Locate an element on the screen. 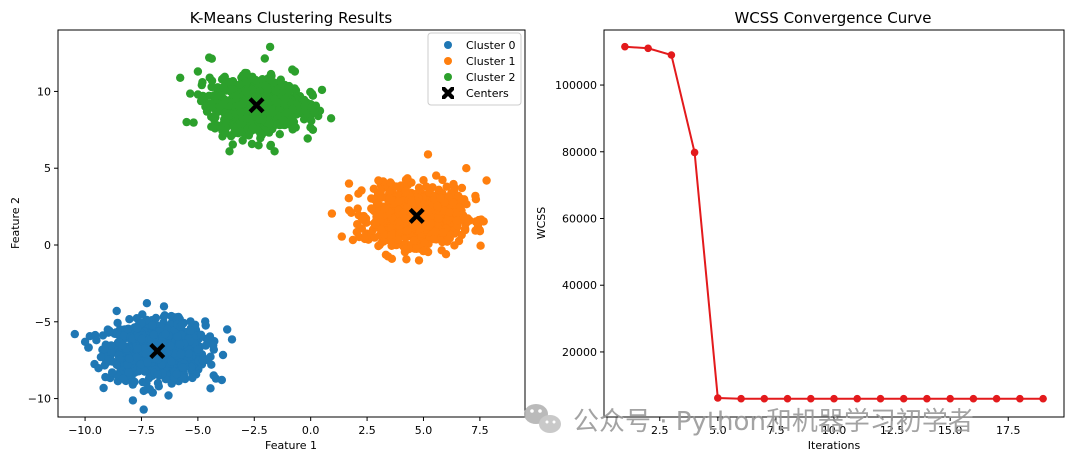 The width and height of the screenshot is (1080, 463). x-tick-label: −7.5 is located at coordinates (141, 430).